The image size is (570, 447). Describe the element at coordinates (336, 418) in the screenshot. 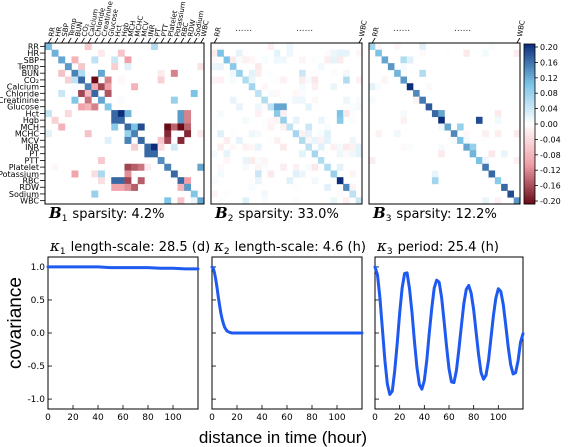

I see `x-tick-label: 100` at that location.